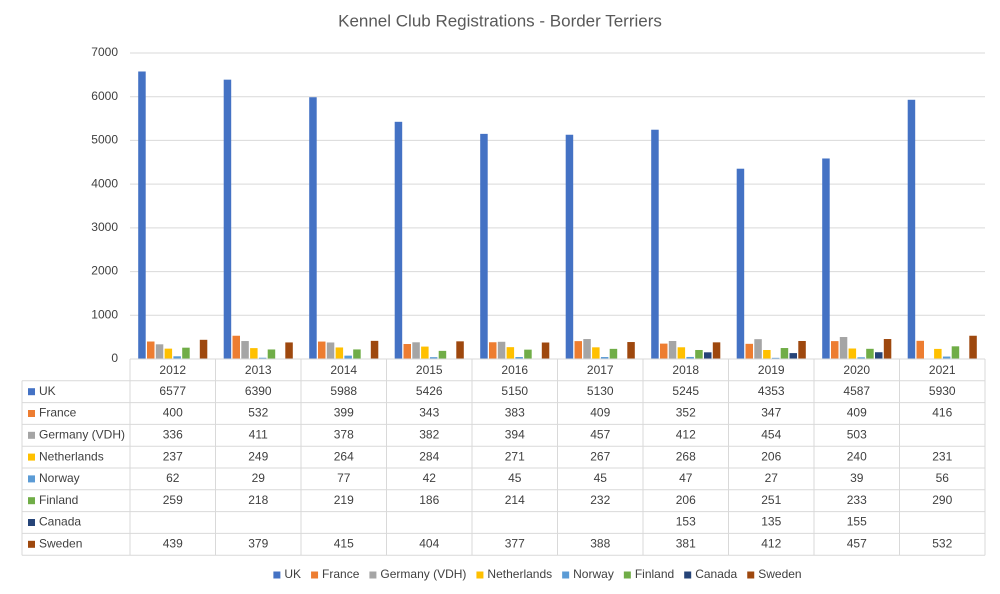 The width and height of the screenshot is (1000, 594). What do you see at coordinates (515, 500) in the screenshot?
I see `table-cell: 214` at bounding box center [515, 500].